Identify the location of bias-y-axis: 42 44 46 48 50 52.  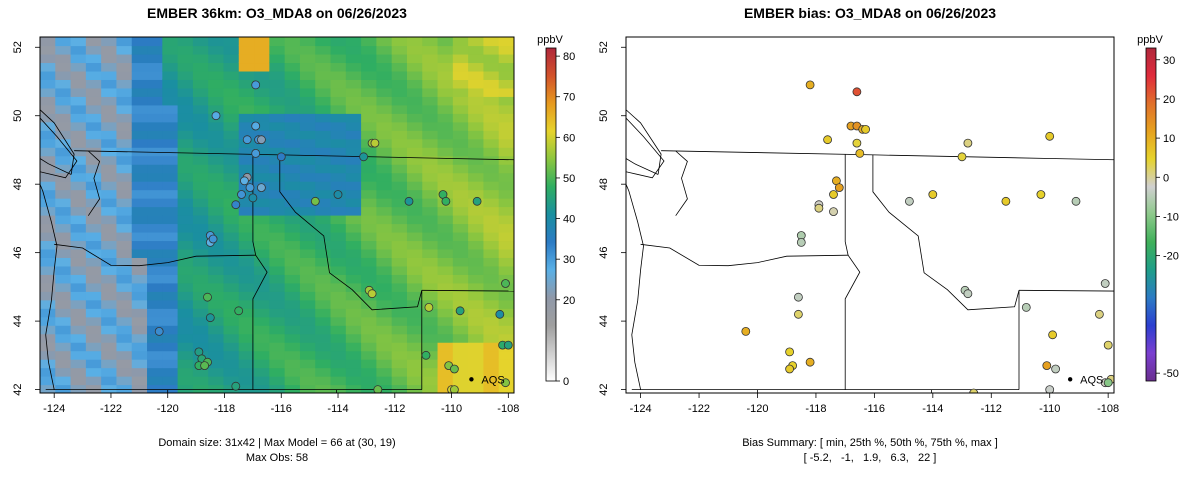
(612, 218).